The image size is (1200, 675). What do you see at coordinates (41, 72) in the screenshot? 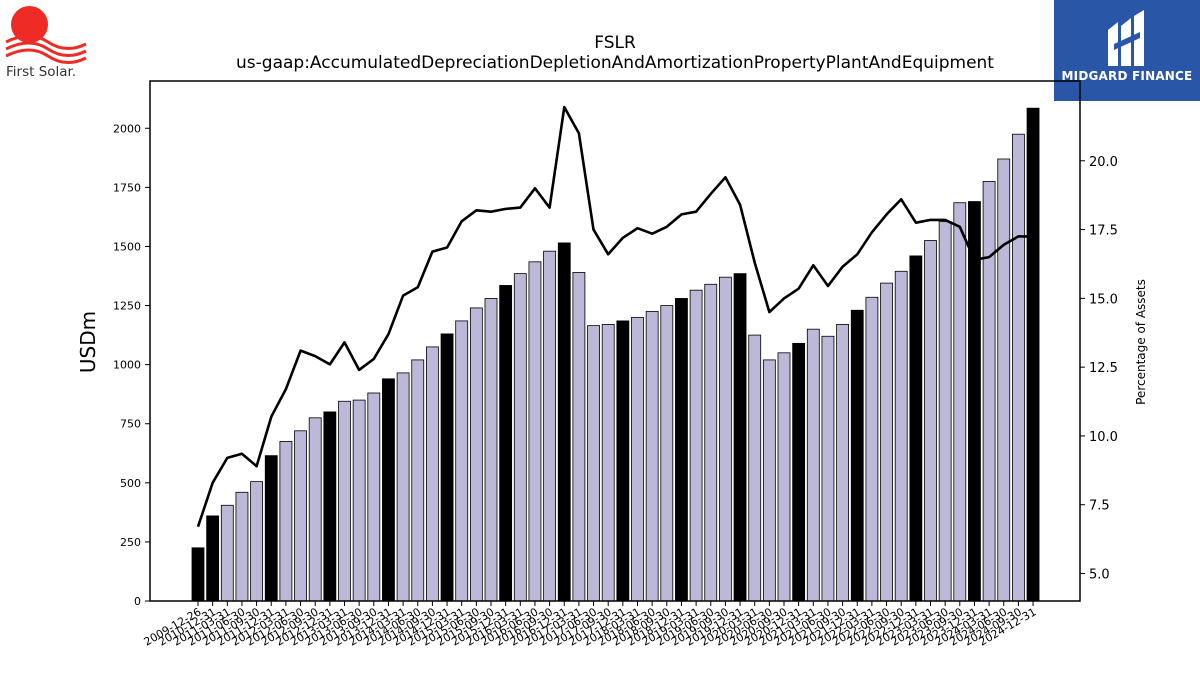
I see `first-solar-brand: First Solar.` at bounding box center [41, 72].